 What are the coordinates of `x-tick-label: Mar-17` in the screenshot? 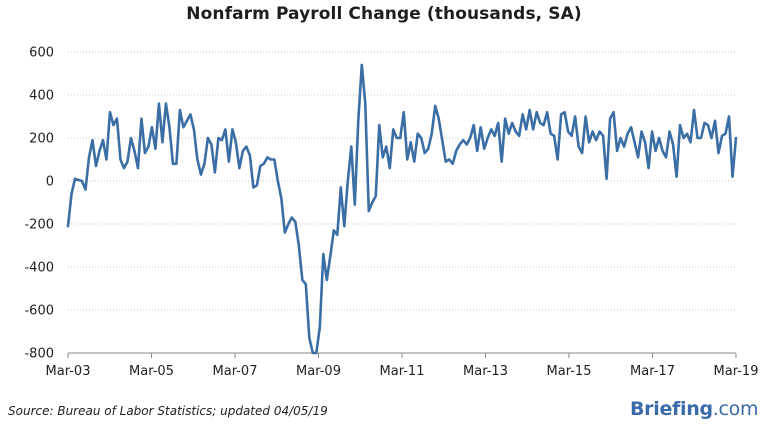 It's located at (652, 371).